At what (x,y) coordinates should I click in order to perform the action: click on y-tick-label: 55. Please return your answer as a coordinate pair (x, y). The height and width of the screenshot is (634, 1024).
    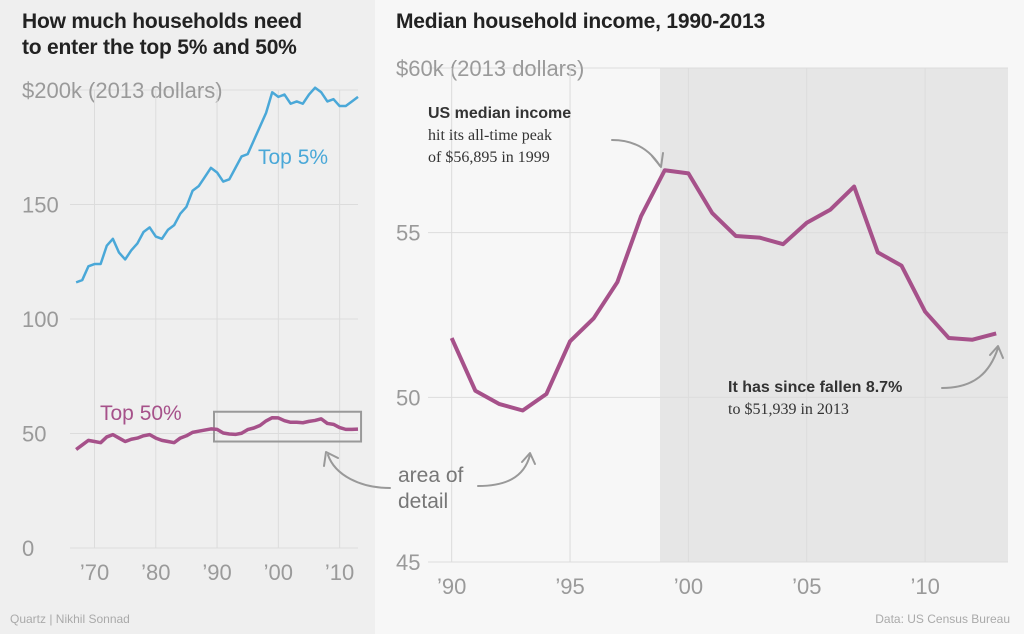
    Looking at the image, I should click on (408, 233).